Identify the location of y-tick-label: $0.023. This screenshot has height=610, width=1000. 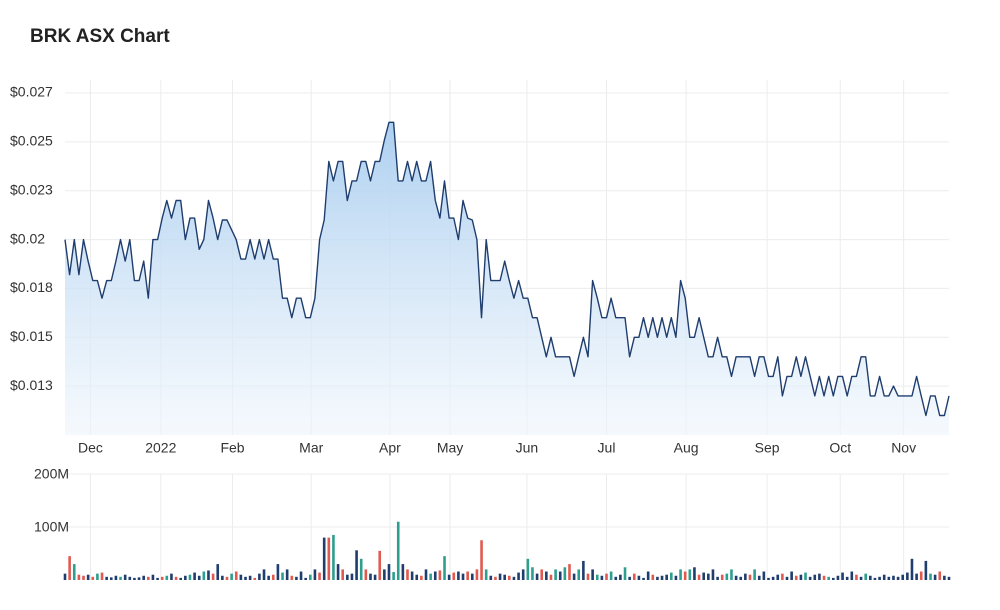
(31, 189).